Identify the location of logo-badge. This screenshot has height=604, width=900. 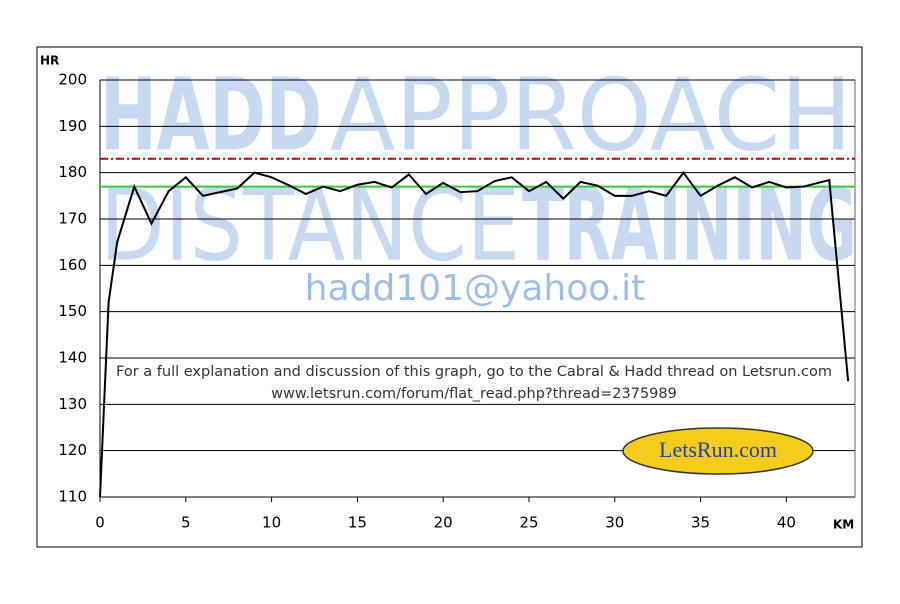
(718, 451).